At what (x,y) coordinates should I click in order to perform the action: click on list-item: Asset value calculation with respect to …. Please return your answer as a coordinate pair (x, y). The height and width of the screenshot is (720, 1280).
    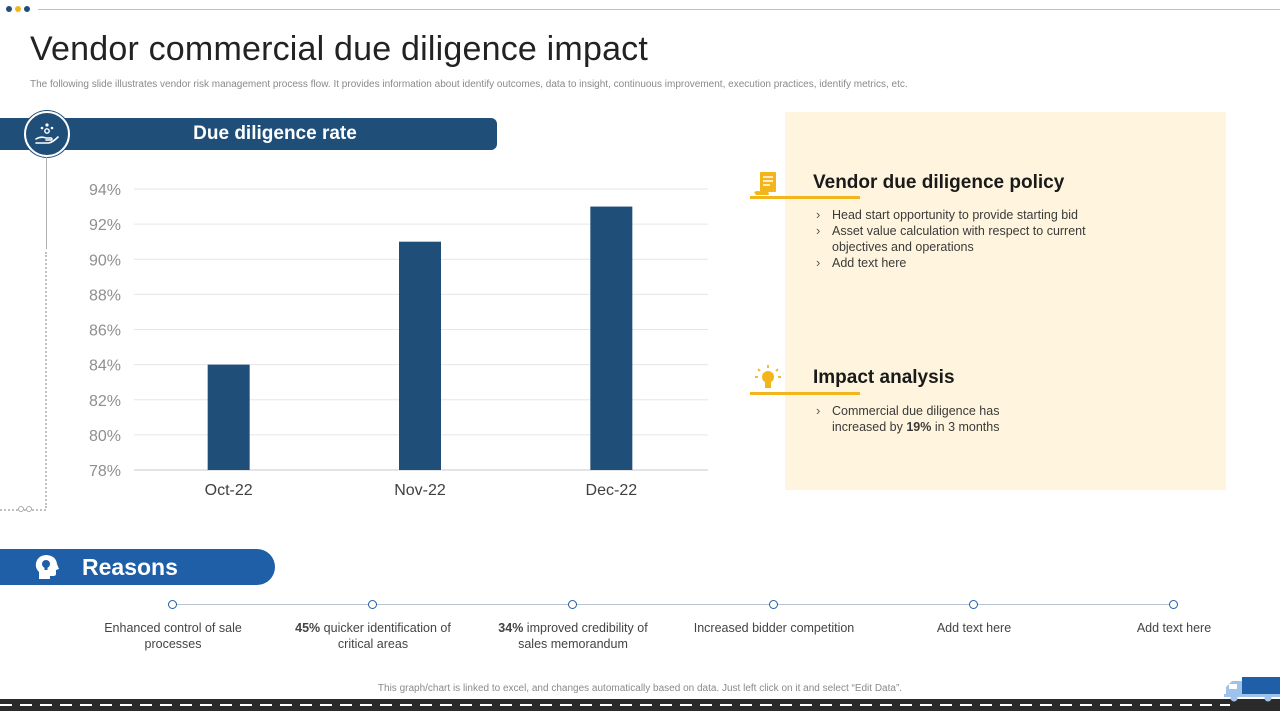
    Looking at the image, I should click on (964, 239).